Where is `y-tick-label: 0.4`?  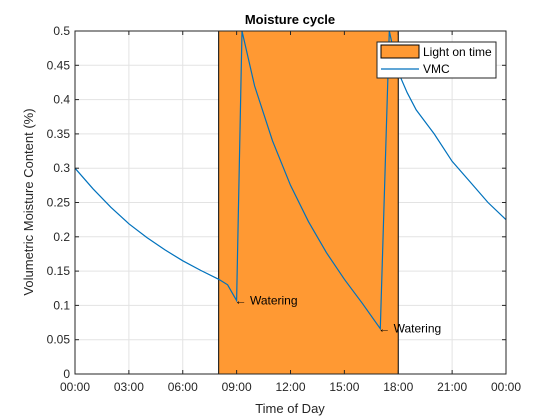 y-tick-label: 0.4 is located at coordinates (61, 100).